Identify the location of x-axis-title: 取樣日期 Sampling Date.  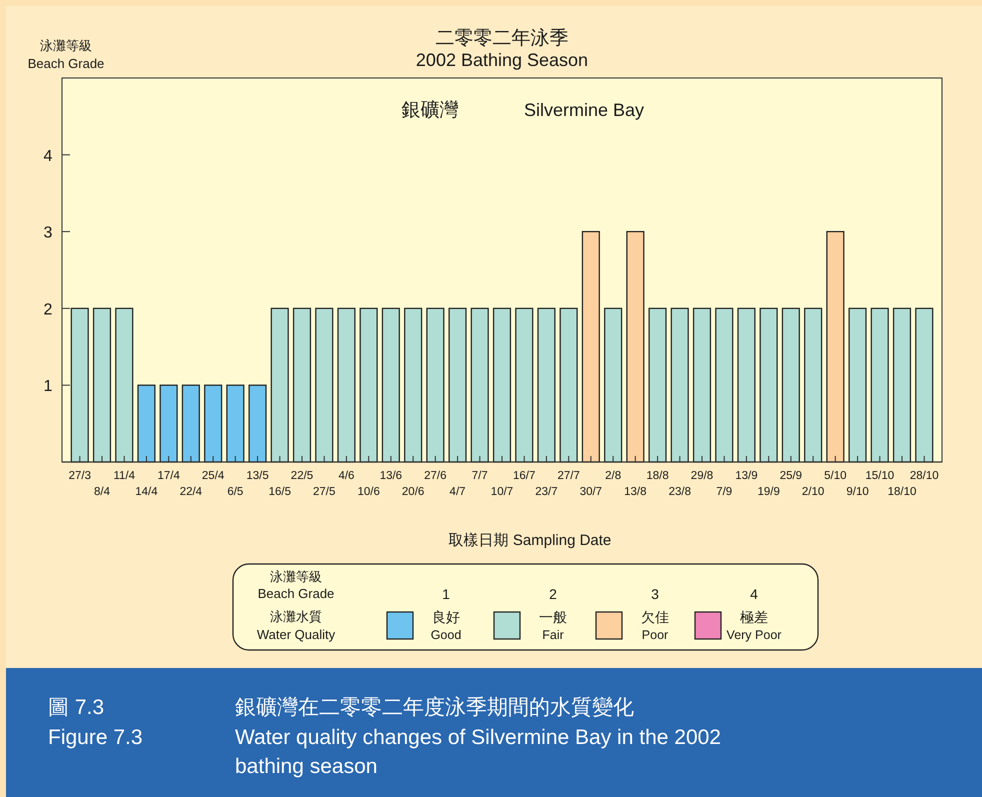
(530, 540).